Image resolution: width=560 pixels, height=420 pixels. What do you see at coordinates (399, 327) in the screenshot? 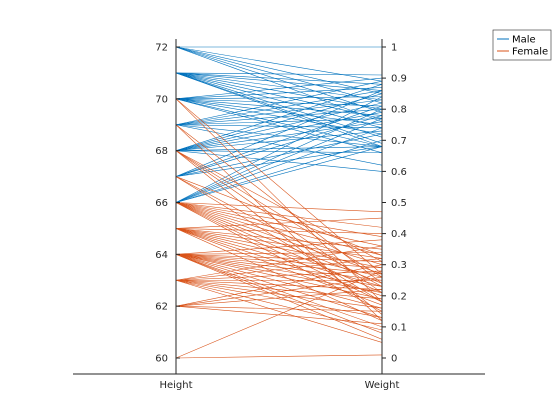
I see `axis-1-tick-label-1: 0.1` at bounding box center [399, 327].